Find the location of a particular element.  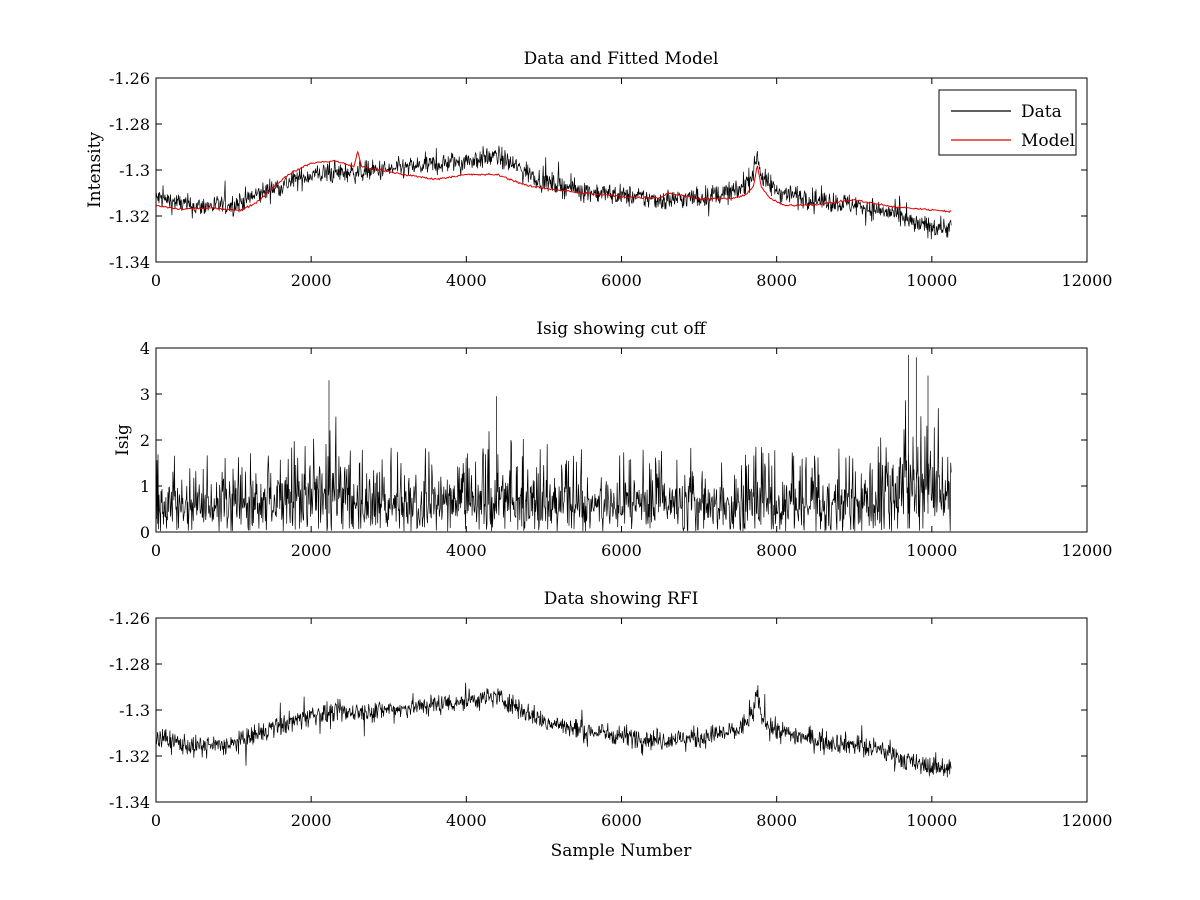

legend: Data Model is located at coordinates (1007, 122).